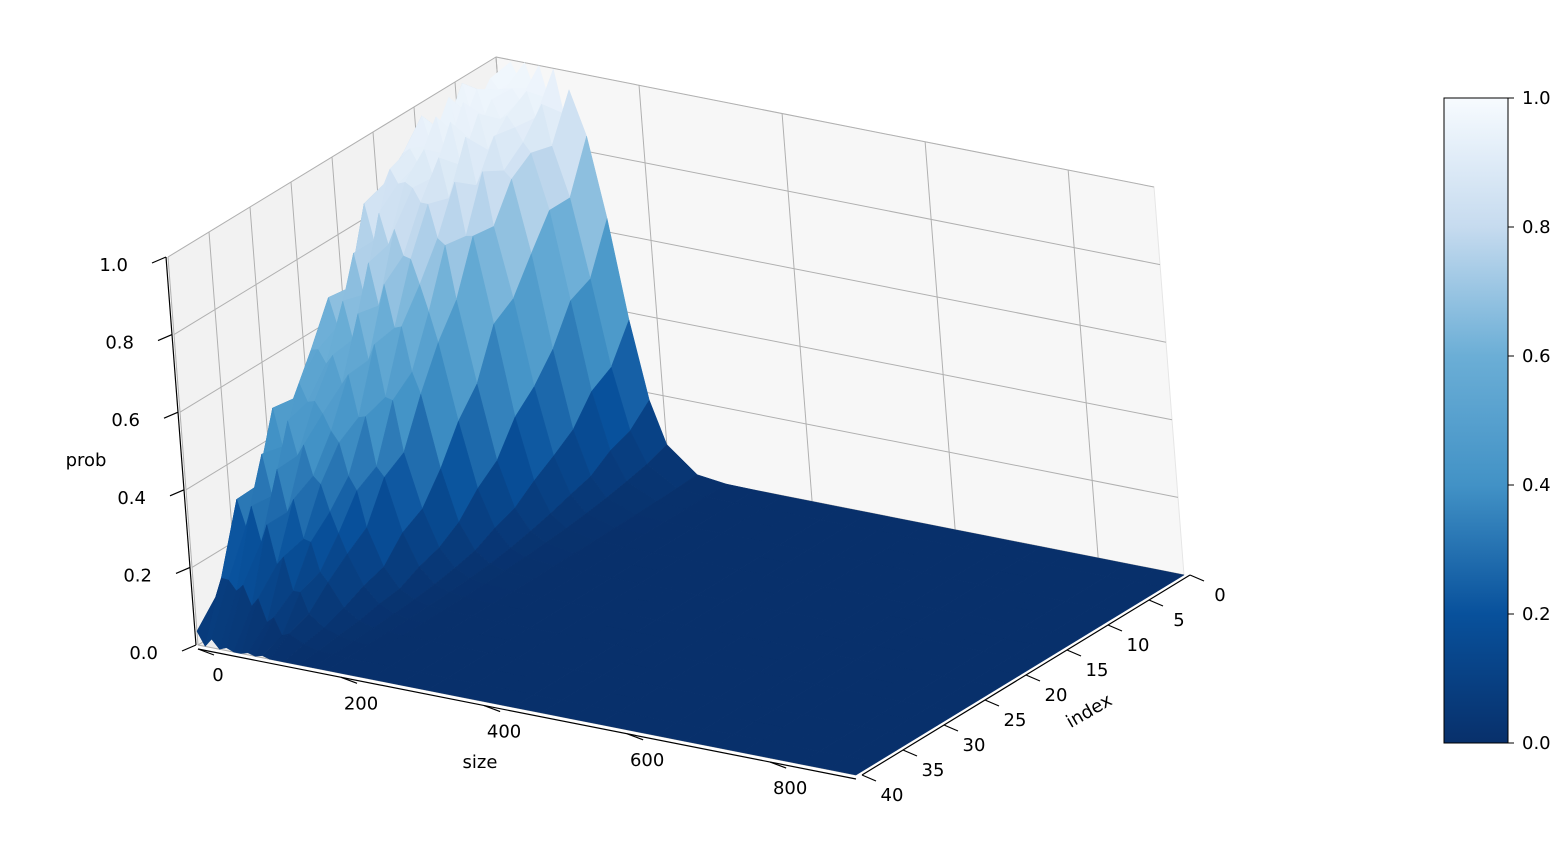  I want to click on y-tick-label: 0, so click(1219, 595).